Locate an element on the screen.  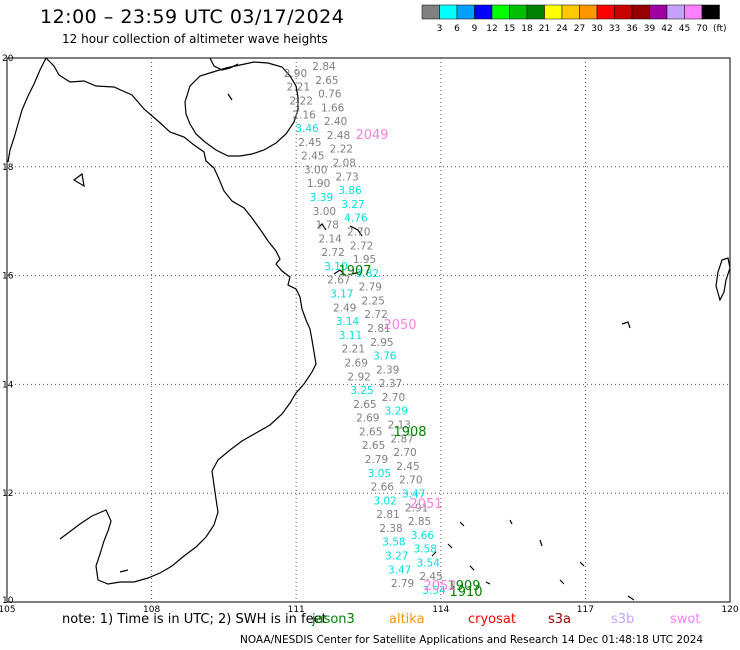
longitude-tick-label: 114 is located at coordinates (440, 610).